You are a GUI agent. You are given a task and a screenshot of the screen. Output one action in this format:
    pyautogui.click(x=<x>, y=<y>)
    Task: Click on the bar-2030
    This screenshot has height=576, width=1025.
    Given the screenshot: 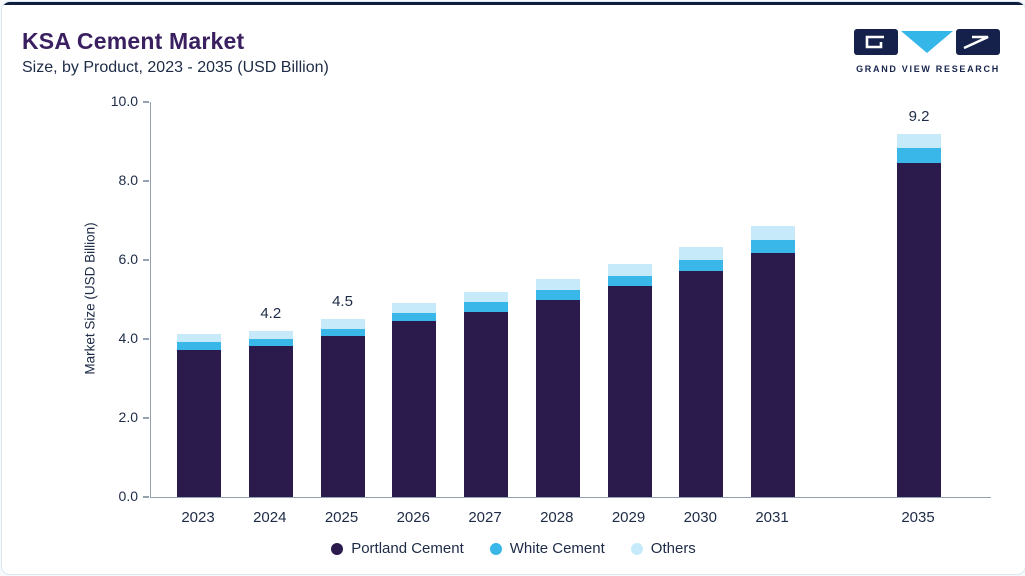 What is the action you would take?
    pyautogui.click(x=701, y=371)
    